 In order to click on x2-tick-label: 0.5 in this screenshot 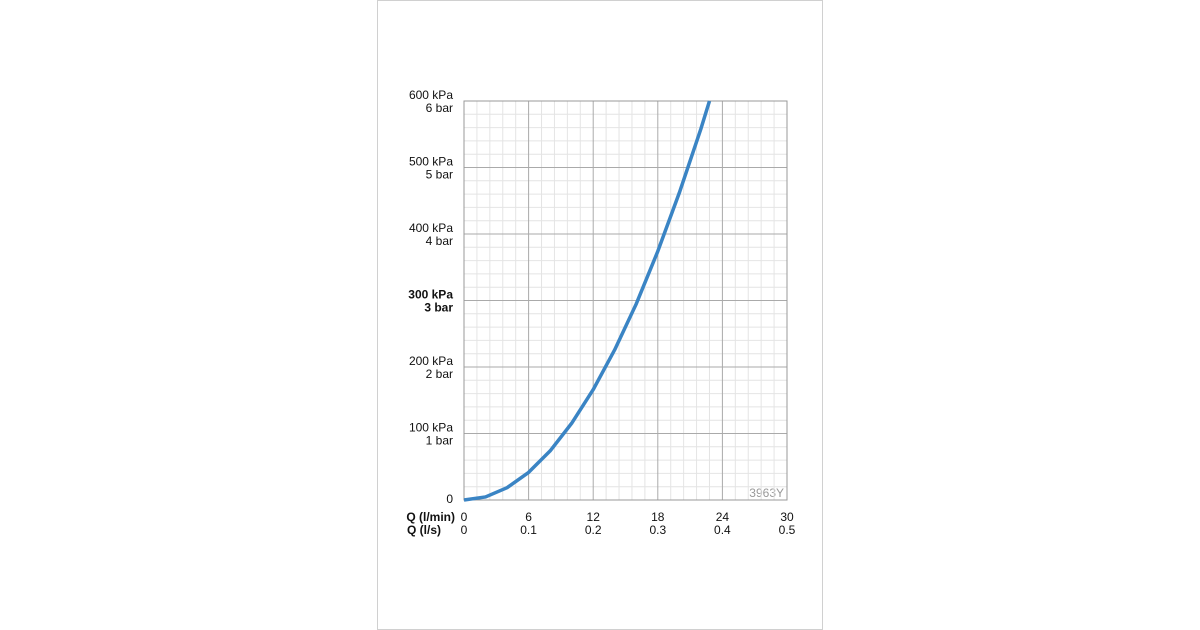, I will do `click(787, 530)`.